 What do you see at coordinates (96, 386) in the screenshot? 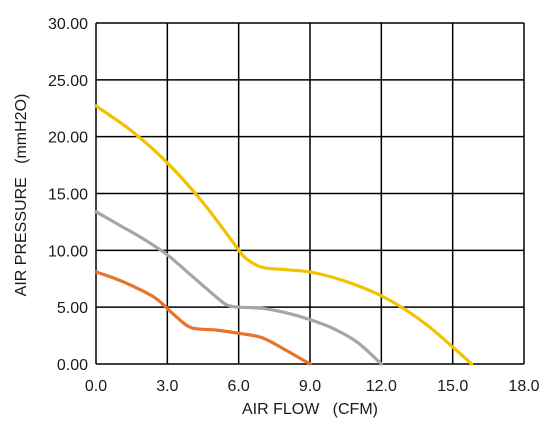
I see `x-tick-label: 0.0` at bounding box center [96, 386].